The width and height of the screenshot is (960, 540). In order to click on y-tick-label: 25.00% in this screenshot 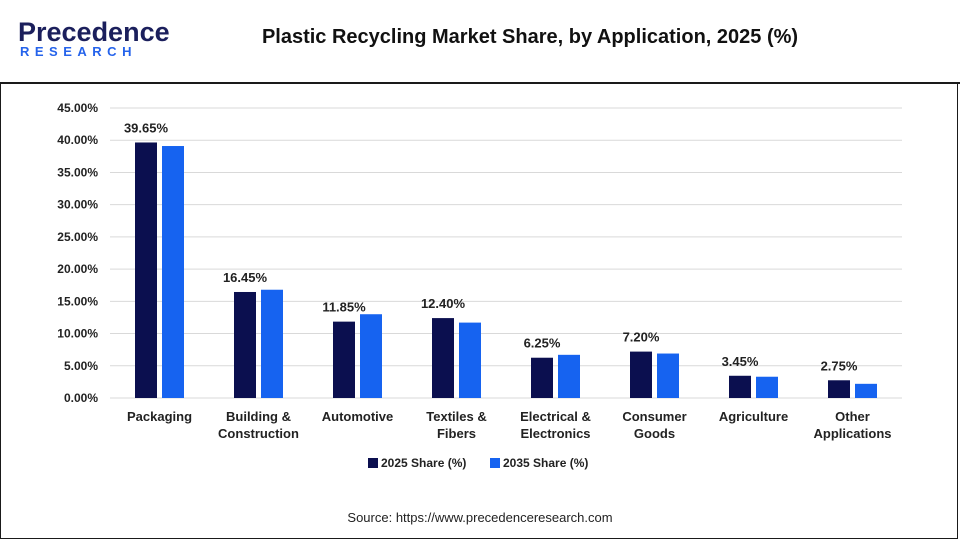, I will do `click(77, 237)`.